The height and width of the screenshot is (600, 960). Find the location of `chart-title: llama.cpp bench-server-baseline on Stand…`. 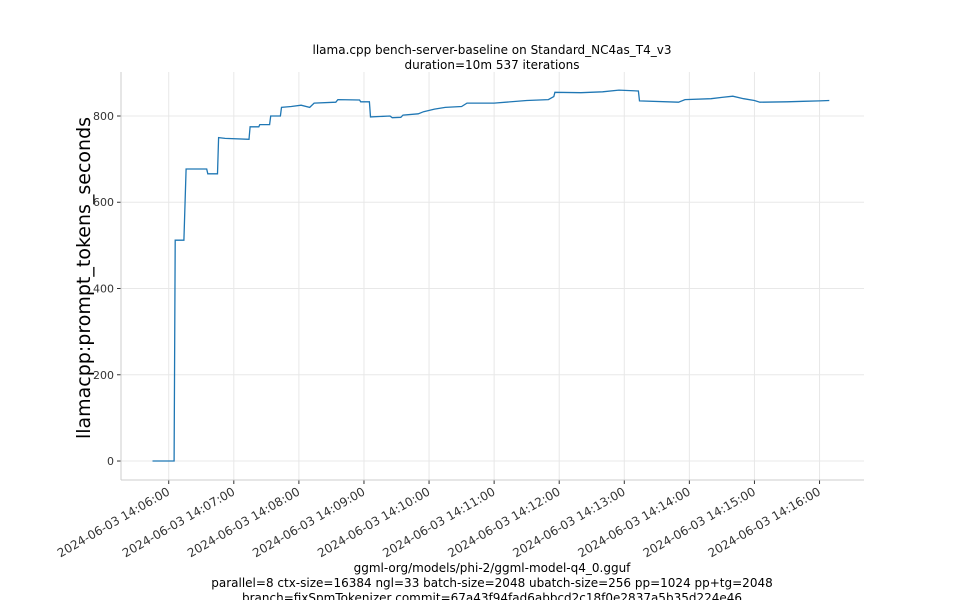

chart-title: llama.cpp bench-server-baseline on Stand… is located at coordinates (492, 50).